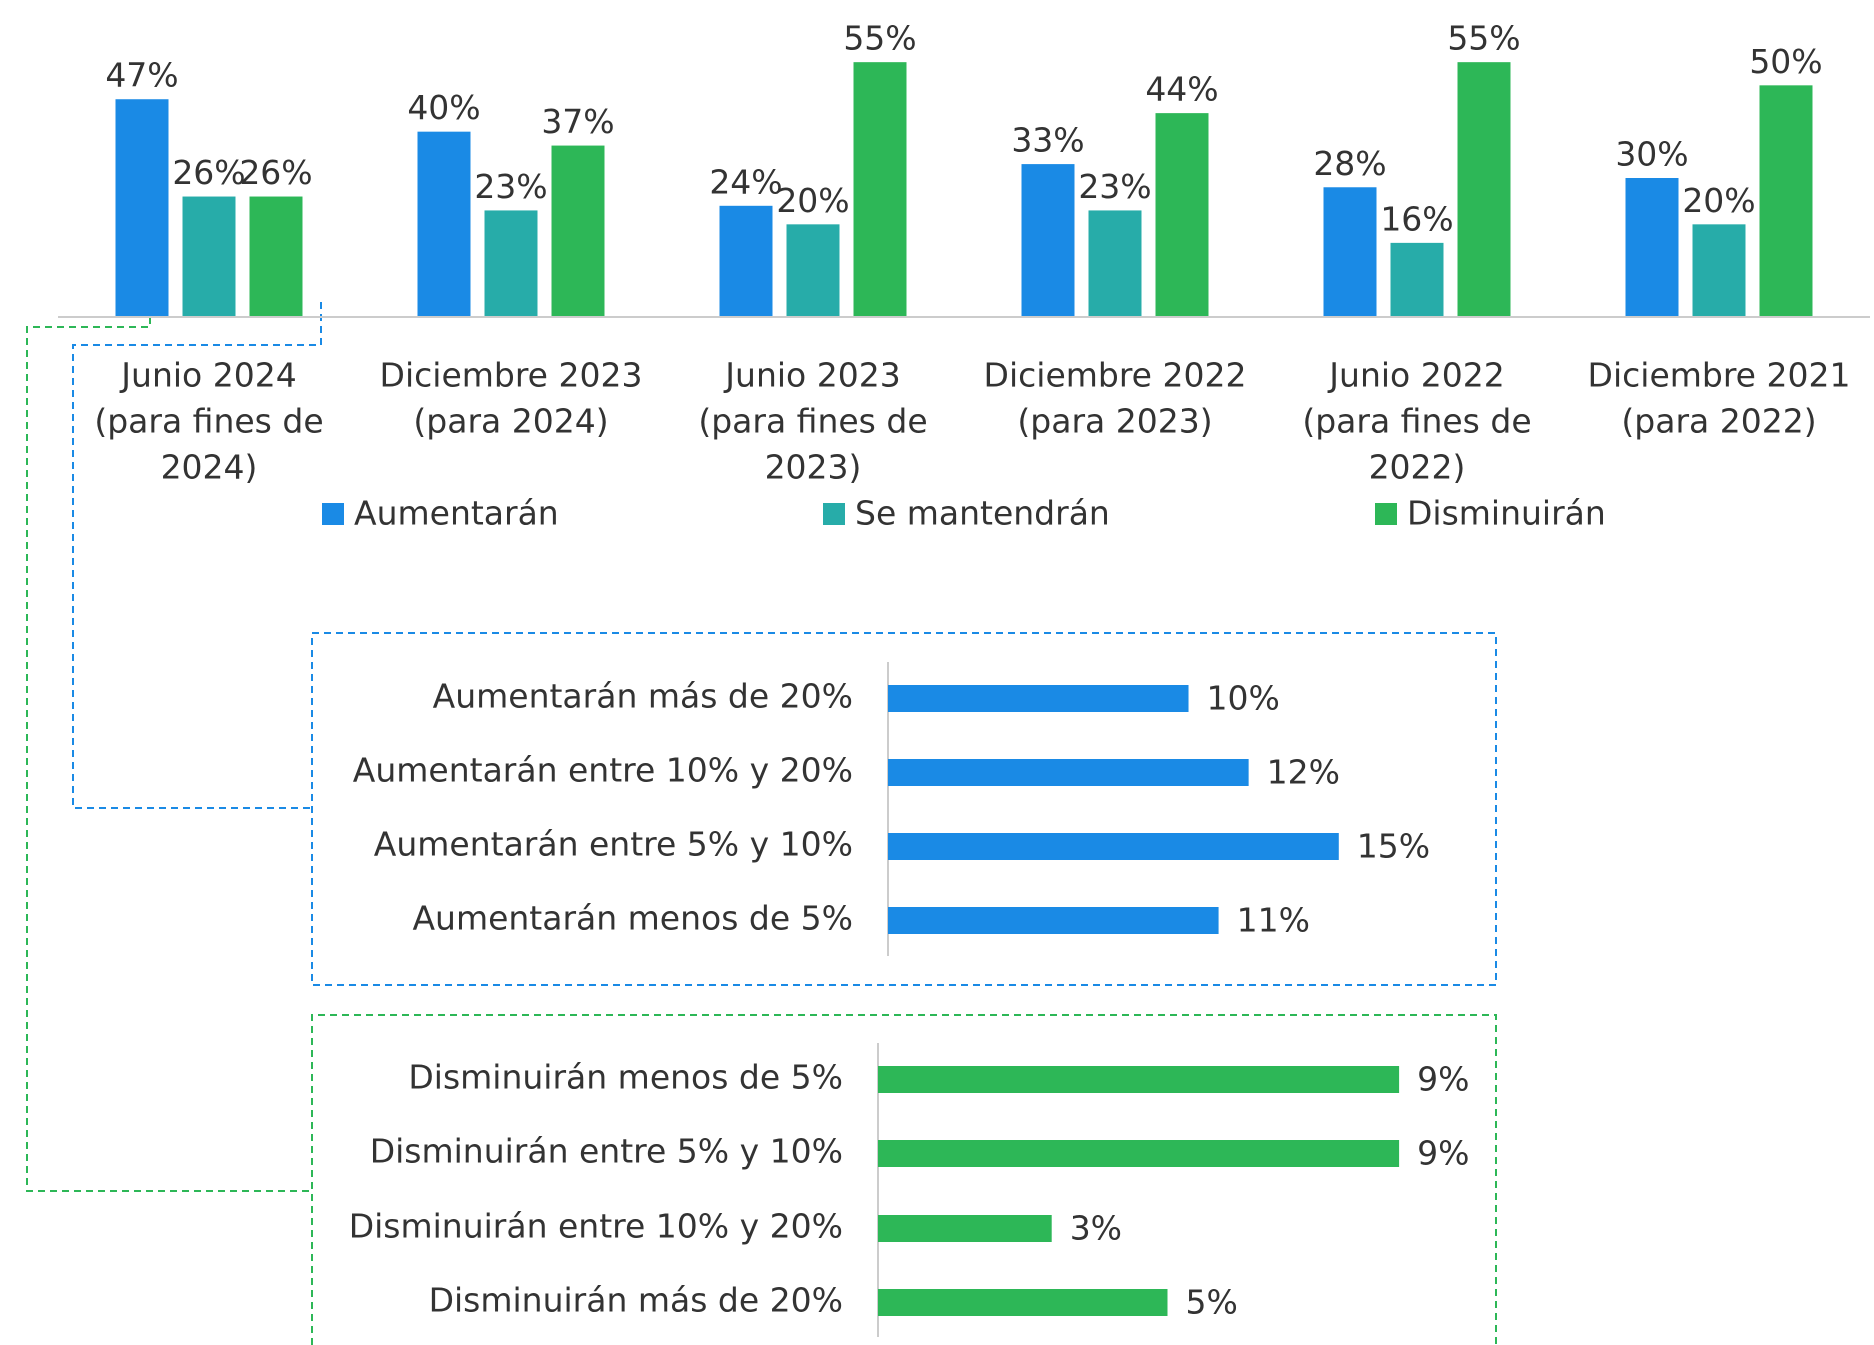 The width and height of the screenshot is (1874, 1345). Describe the element at coordinates (1115, 375) in the screenshot. I see `x-tick-label: Diciembre 2022` at that location.